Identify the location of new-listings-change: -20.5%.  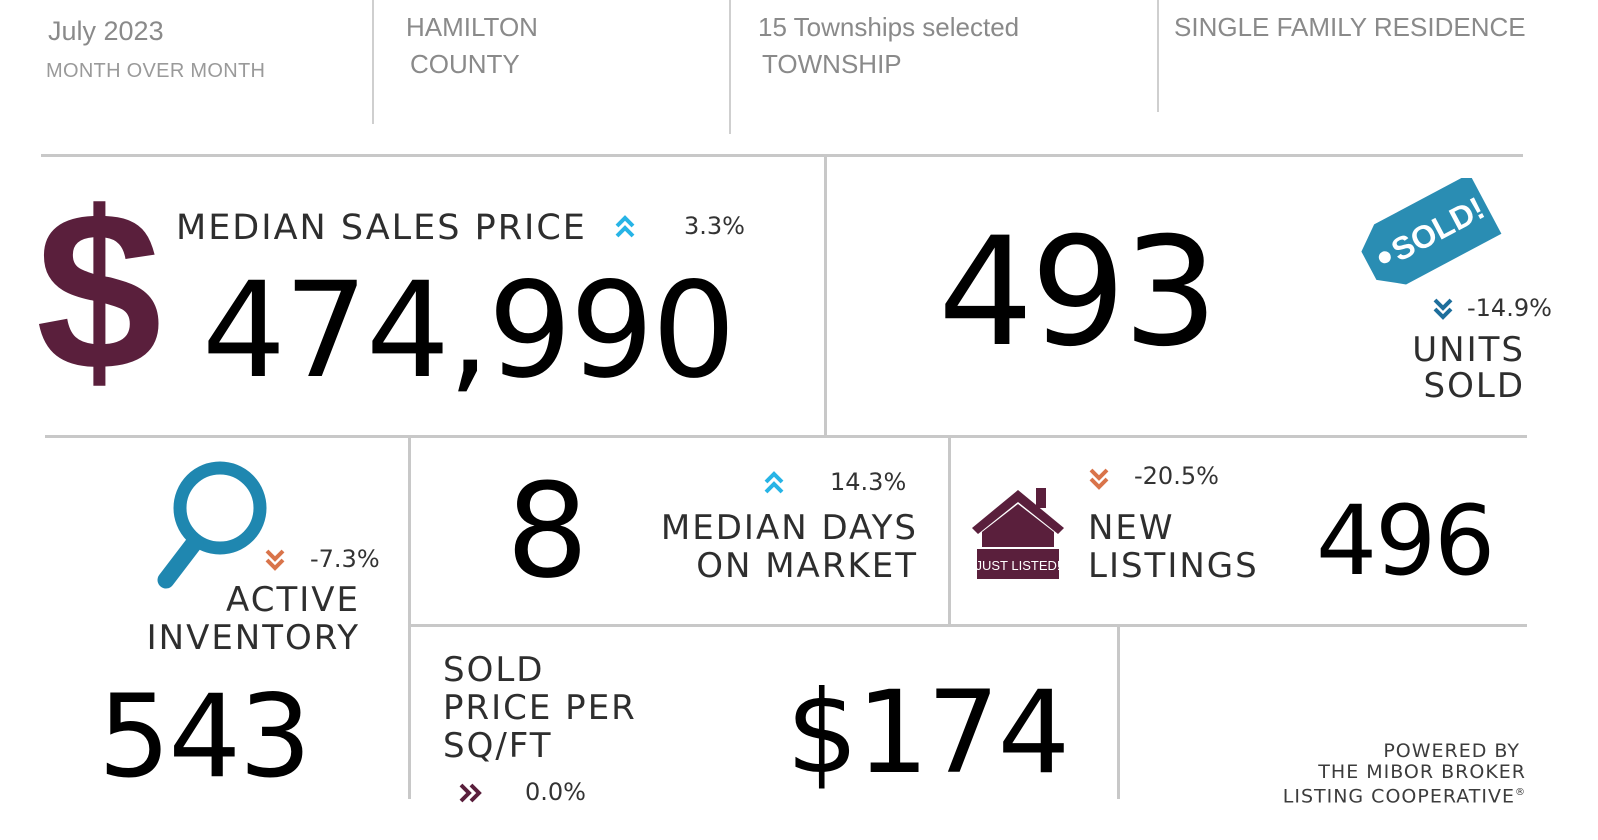
(1176, 476).